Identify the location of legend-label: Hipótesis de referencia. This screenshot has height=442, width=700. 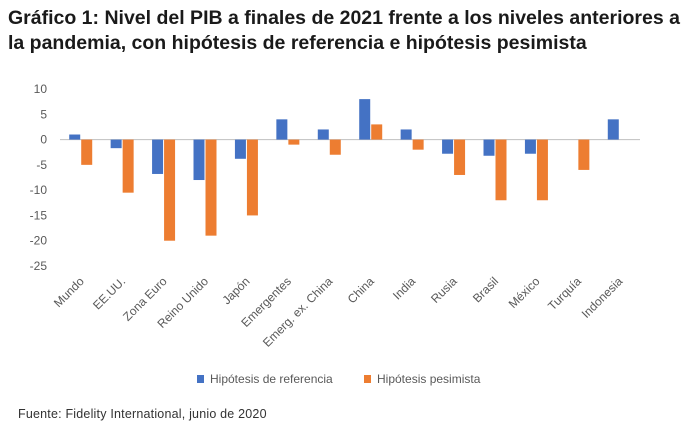
(271, 379).